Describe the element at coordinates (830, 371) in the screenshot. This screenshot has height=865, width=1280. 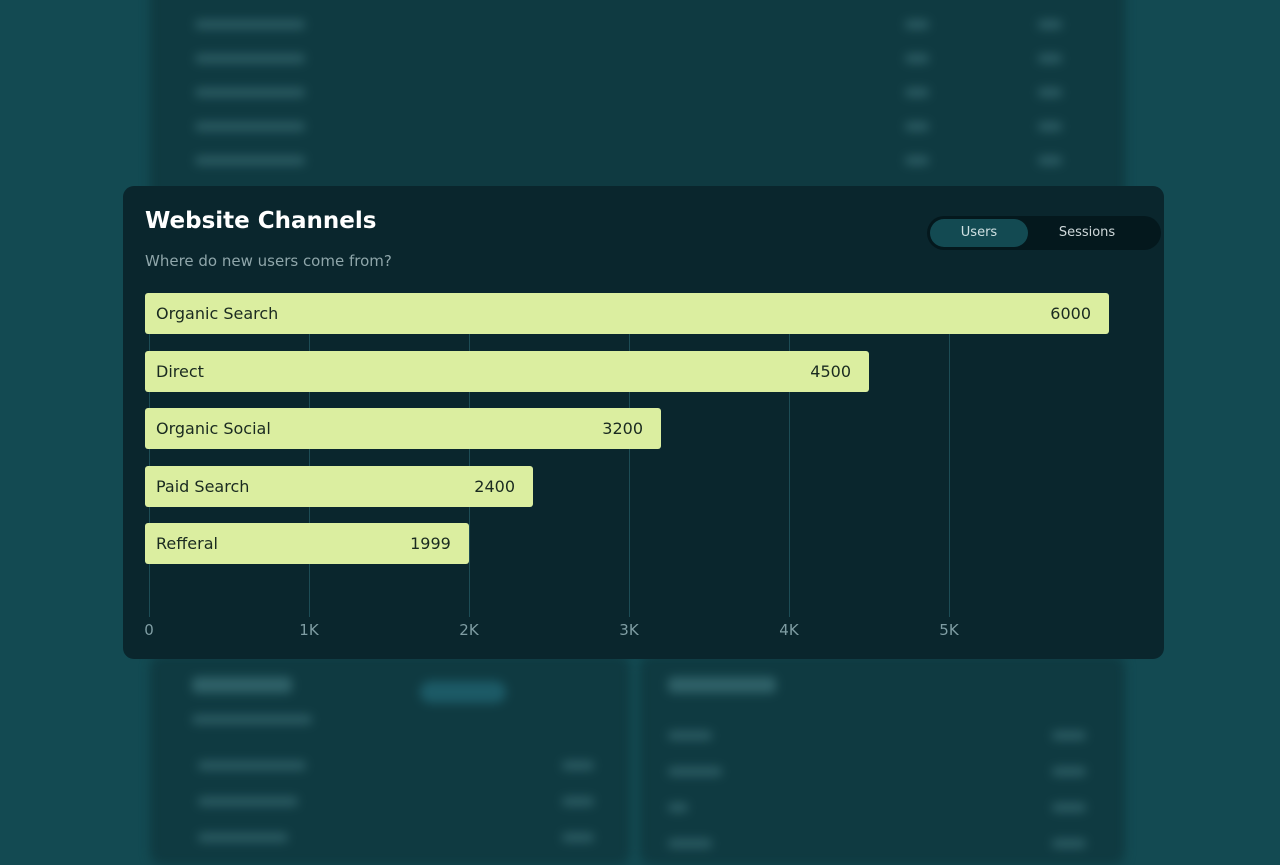
I see `bar-value-label: 4500` at that location.